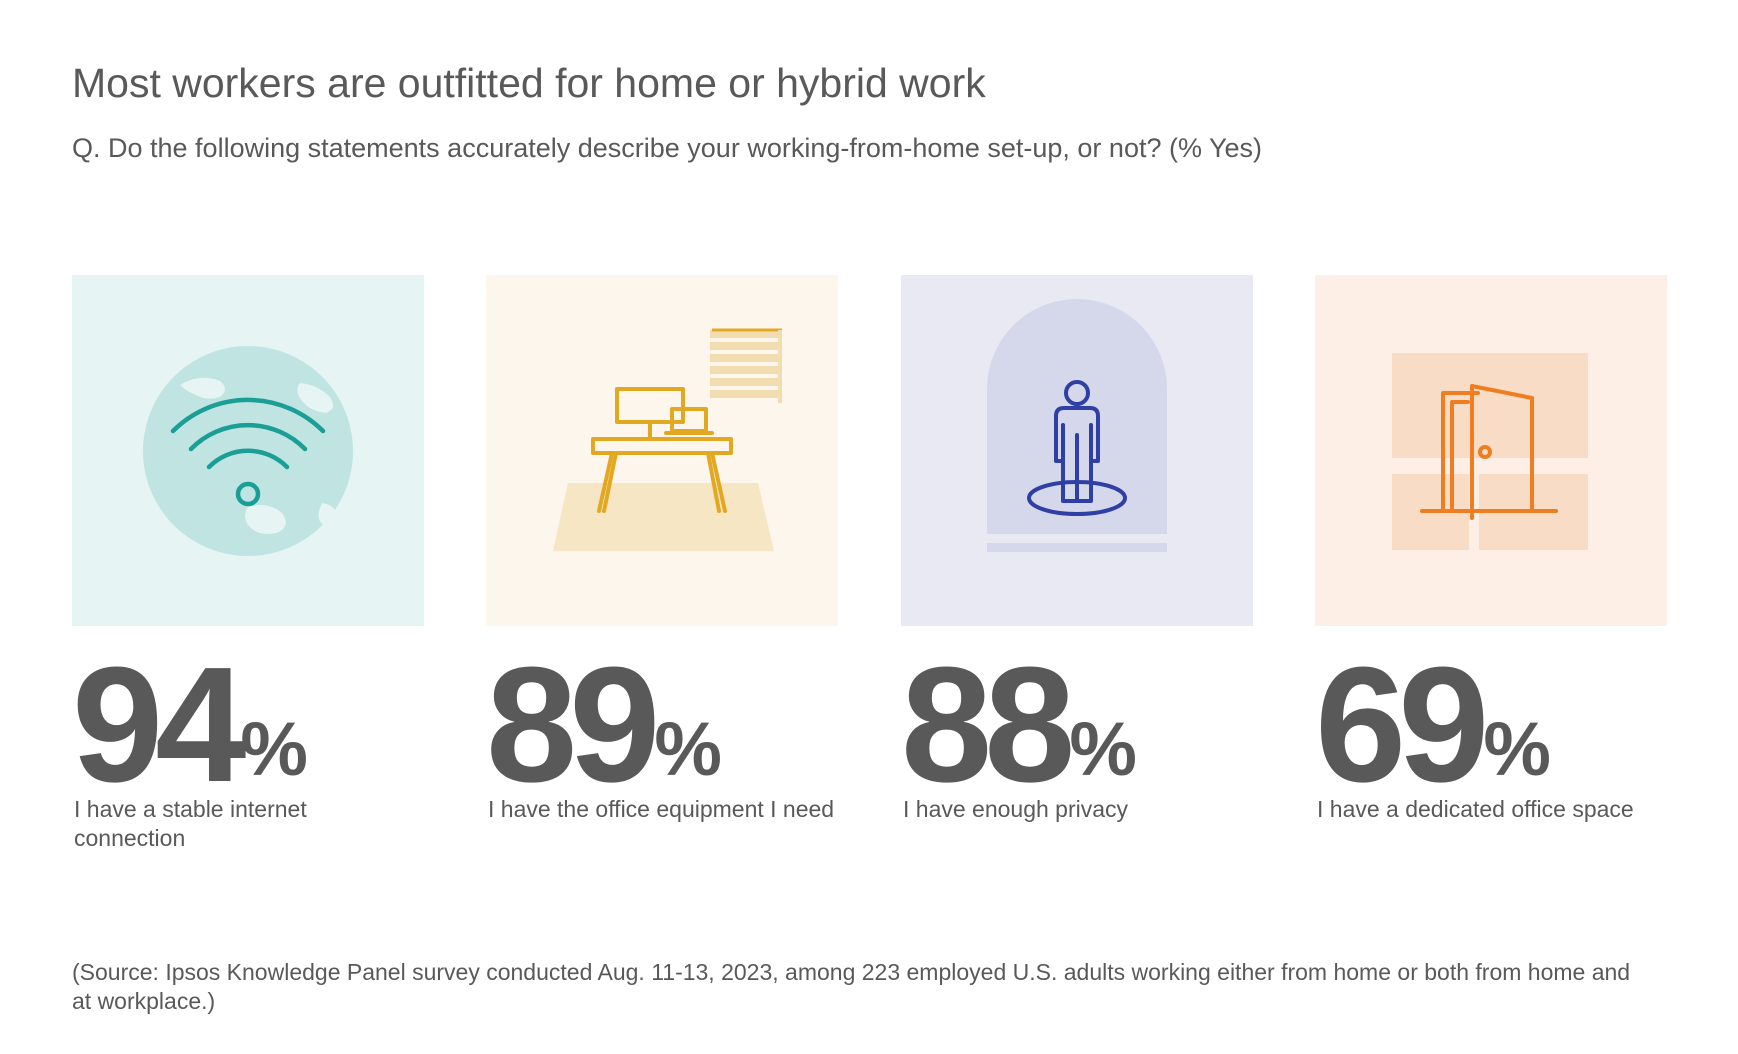 The height and width of the screenshot is (1054, 1738). Describe the element at coordinates (159, 724) in the screenshot. I see `stat-number: 94` at that location.